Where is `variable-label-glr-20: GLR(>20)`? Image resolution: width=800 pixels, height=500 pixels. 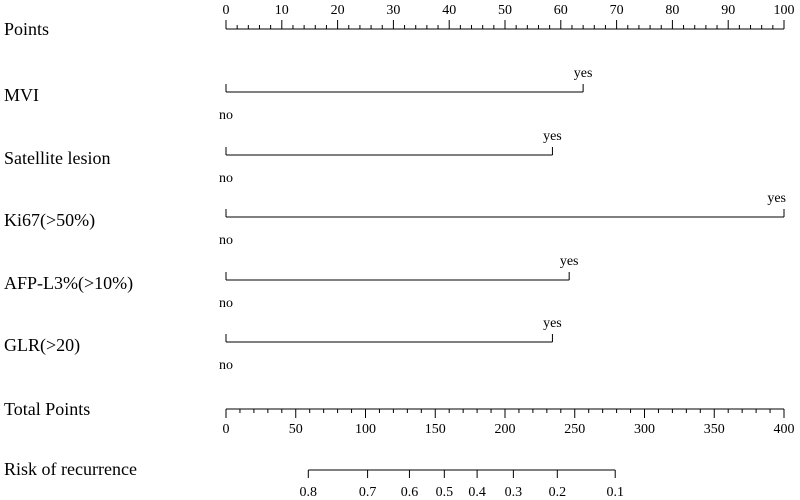
variable-label-glr-20: GLR(>20) is located at coordinates (42, 345).